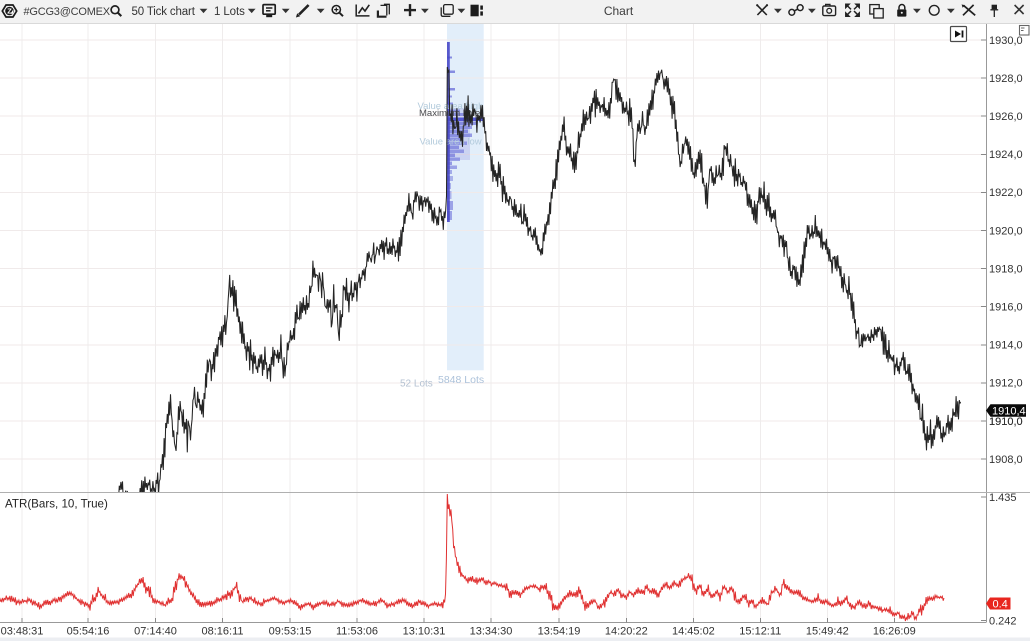 Image resolution: width=1030 pixels, height=641 pixels. Describe the element at coordinates (760, 632) in the screenshot. I see `svg-text: 15:12:11` at that location.